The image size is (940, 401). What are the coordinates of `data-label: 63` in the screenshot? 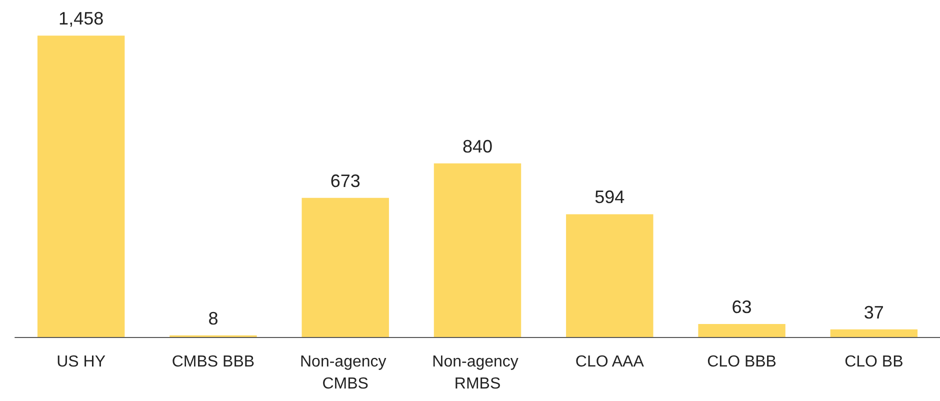 It's located at (742, 306).